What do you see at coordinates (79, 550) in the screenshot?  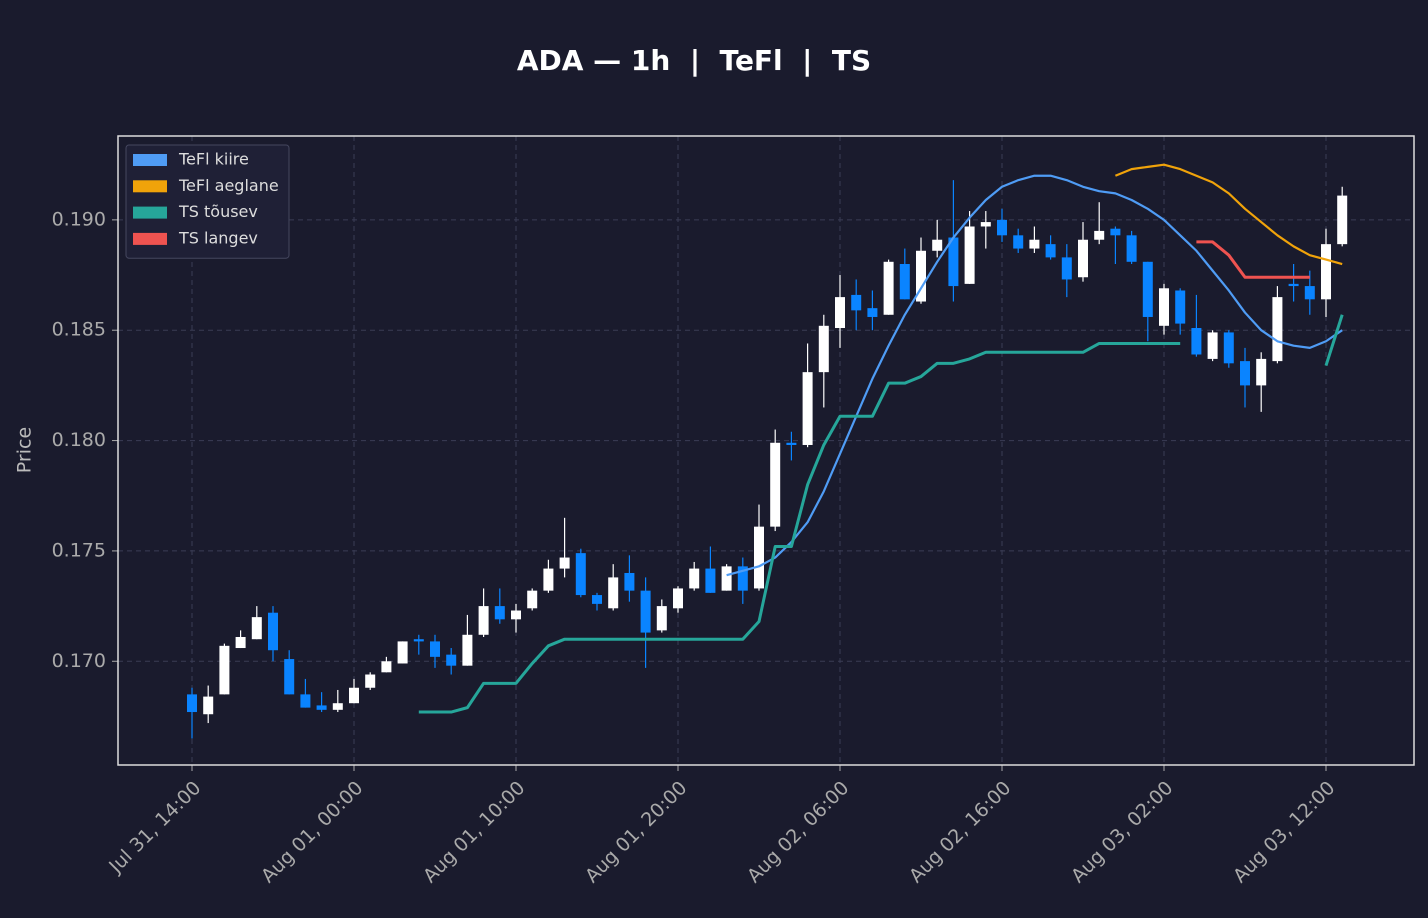 I see `y-tick-label: 0.175` at bounding box center [79, 550].